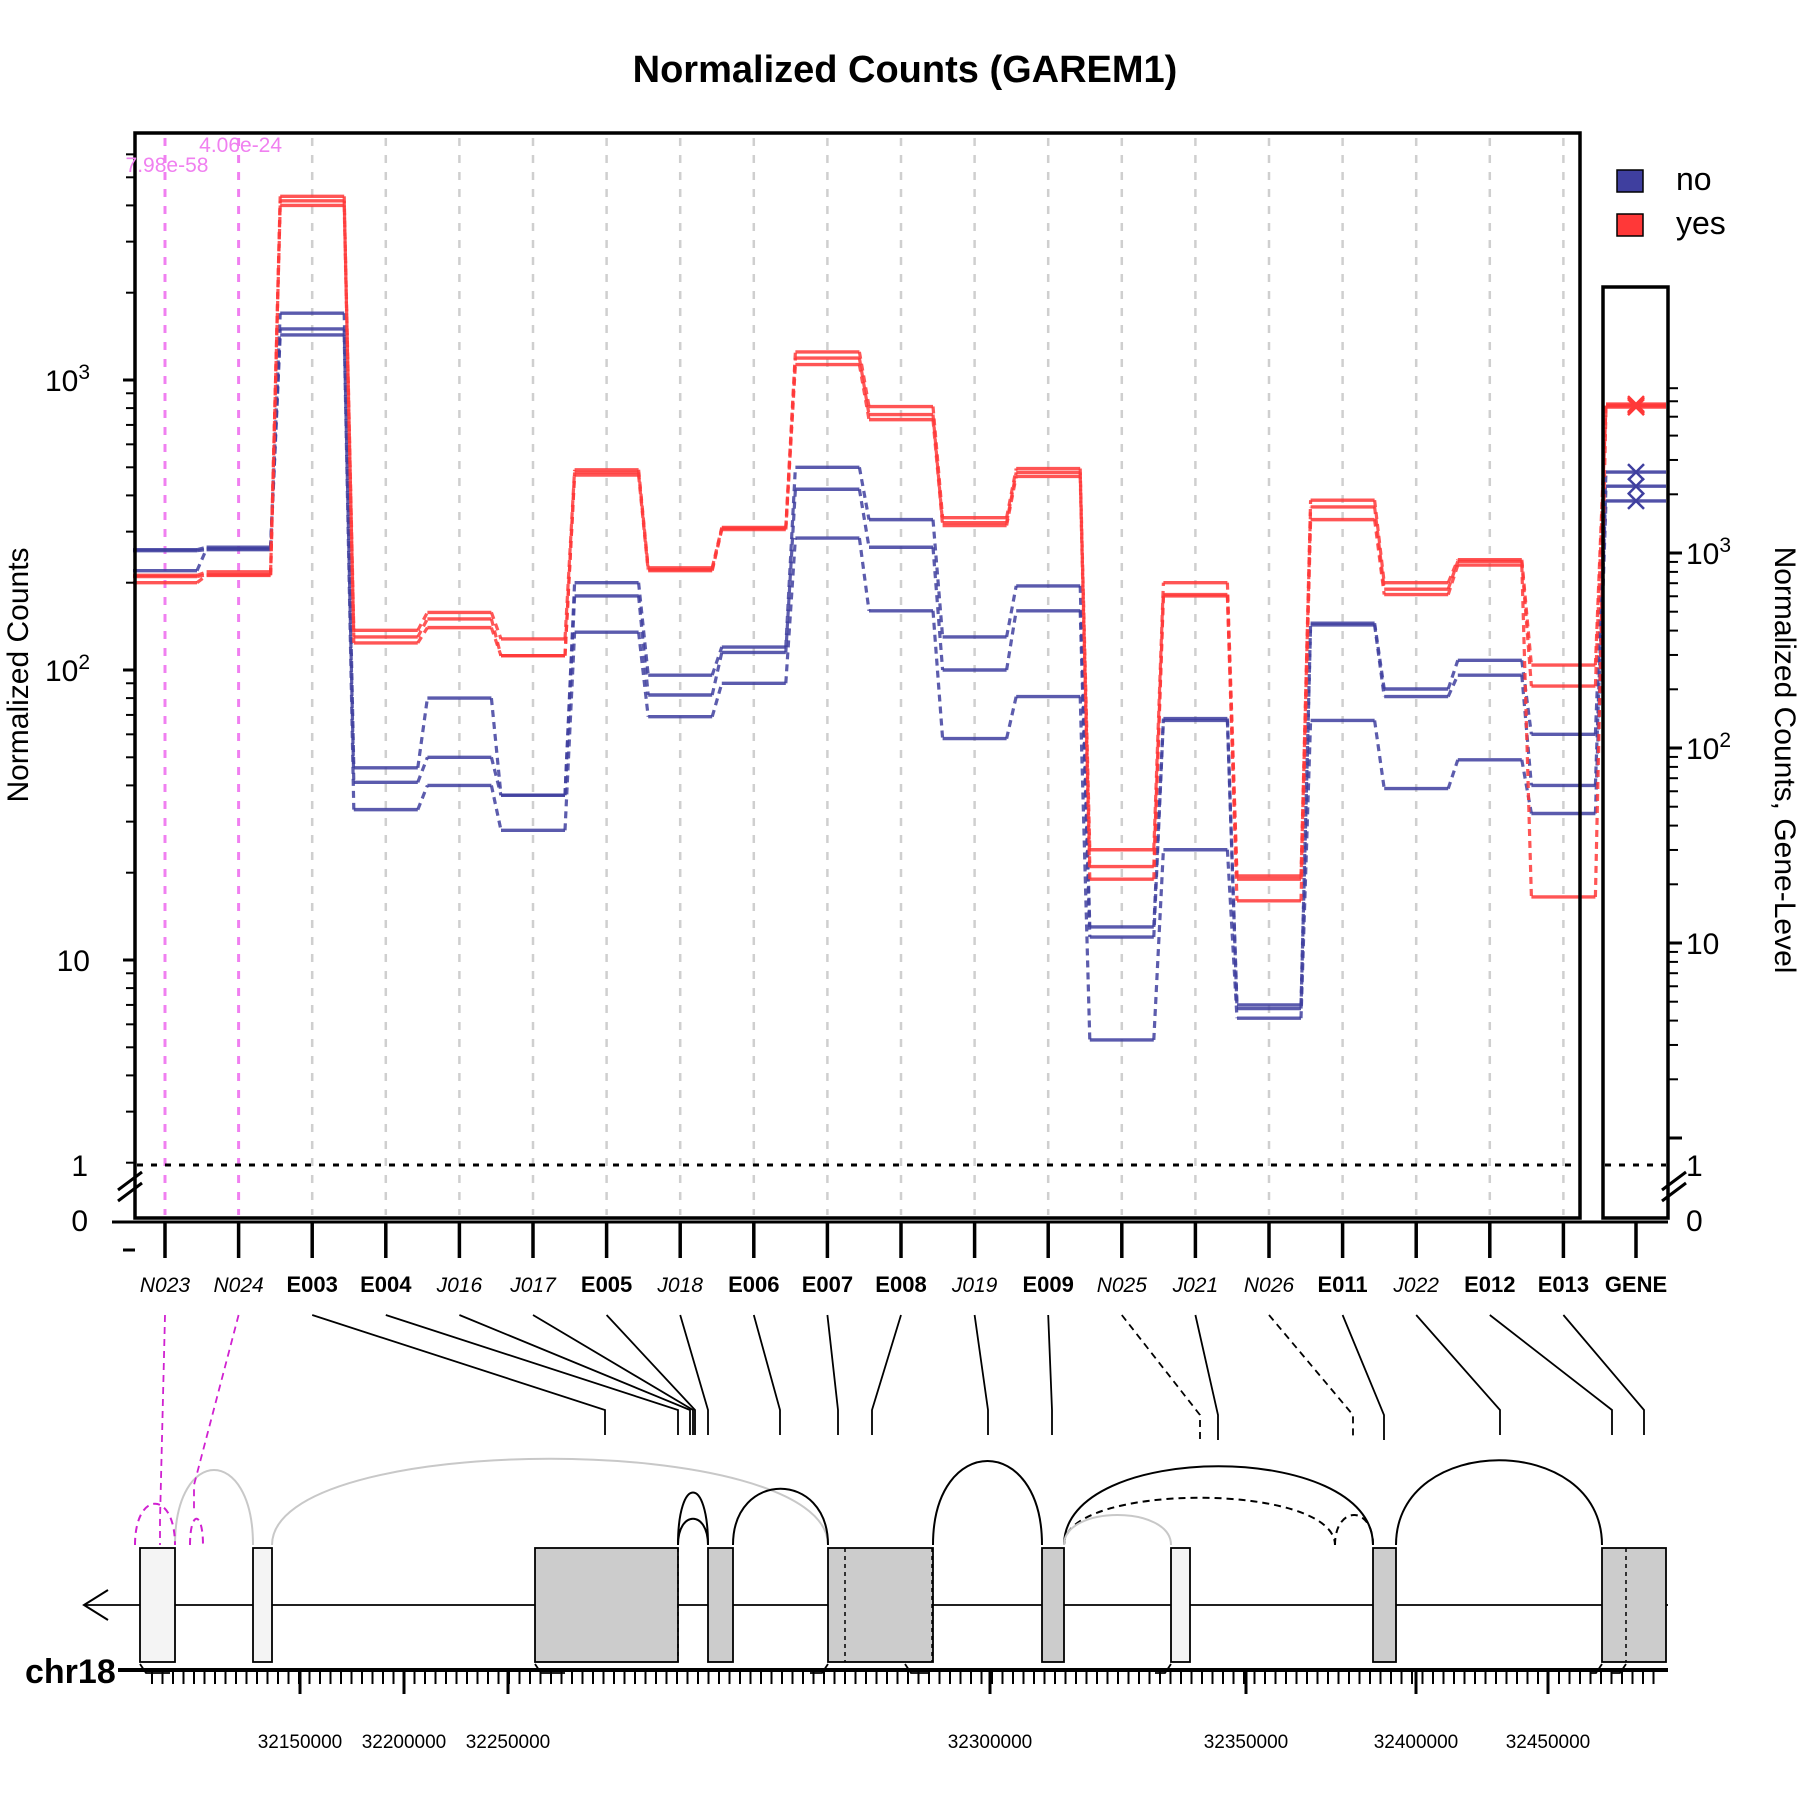  What do you see at coordinates (386, 1284) in the screenshot?
I see `feature-label-e004: E004` at bounding box center [386, 1284].